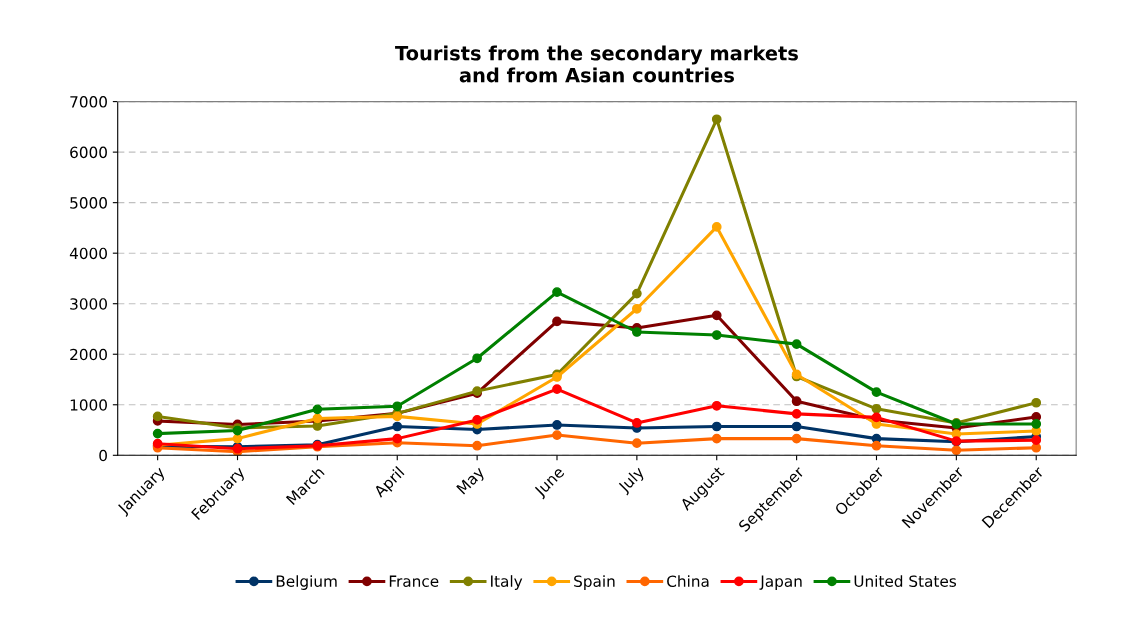 The height and width of the screenshot is (635, 1121). What do you see at coordinates (596, 64) in the screenshot?
I see `chart-title: Tourists from the secondary markets and from Asian countries` at bounding box center [596, 64].